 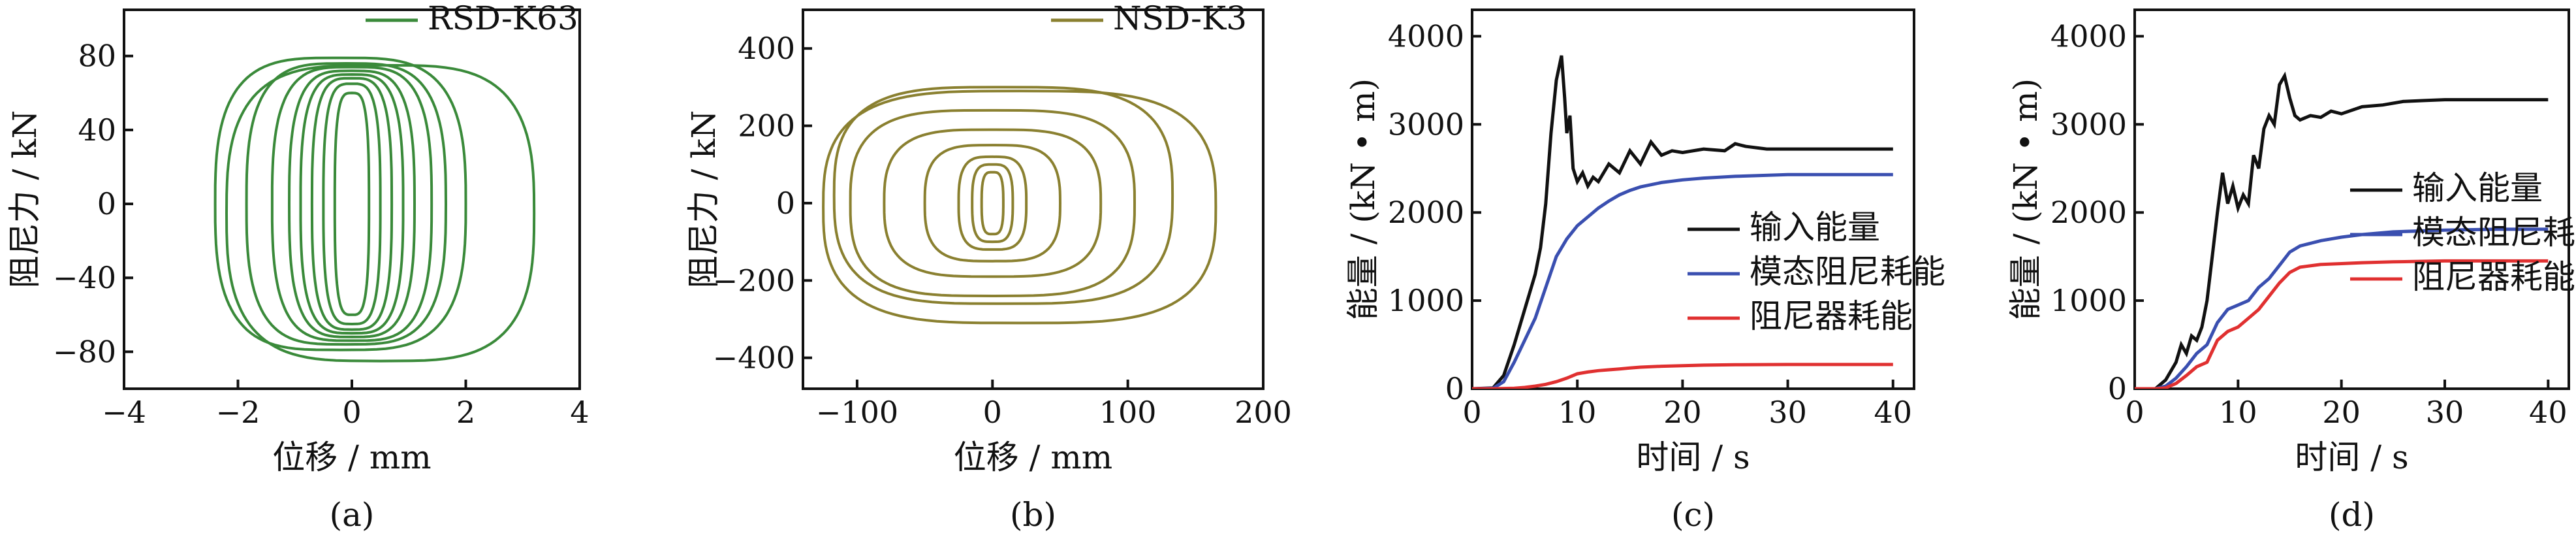 I want to click on x-tick-label: 100, so click(x=1128, y=412).